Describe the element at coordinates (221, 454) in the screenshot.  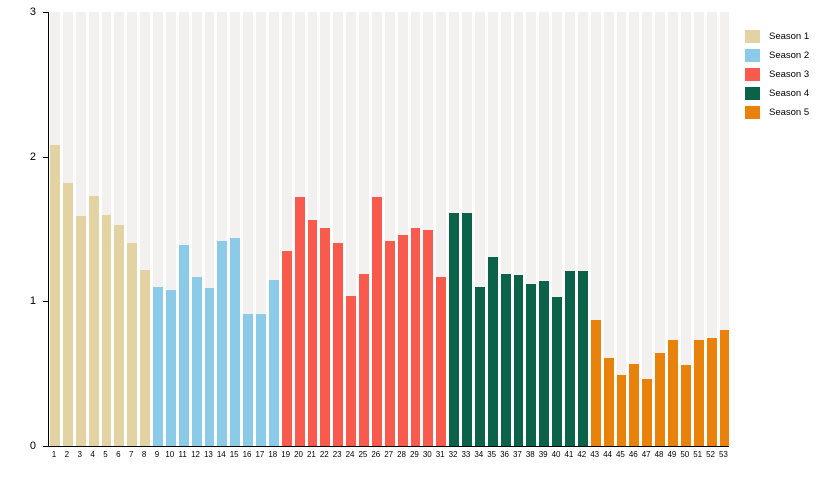
I see `x-label-14: 14` at that location.